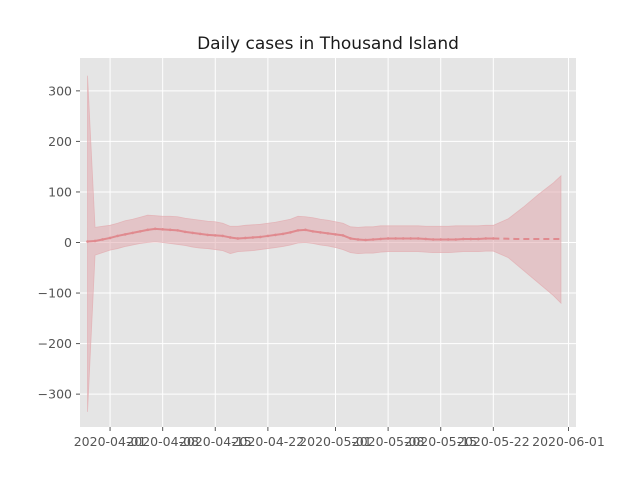  I want to click on y-tick-label: 200, so click(60, 141).